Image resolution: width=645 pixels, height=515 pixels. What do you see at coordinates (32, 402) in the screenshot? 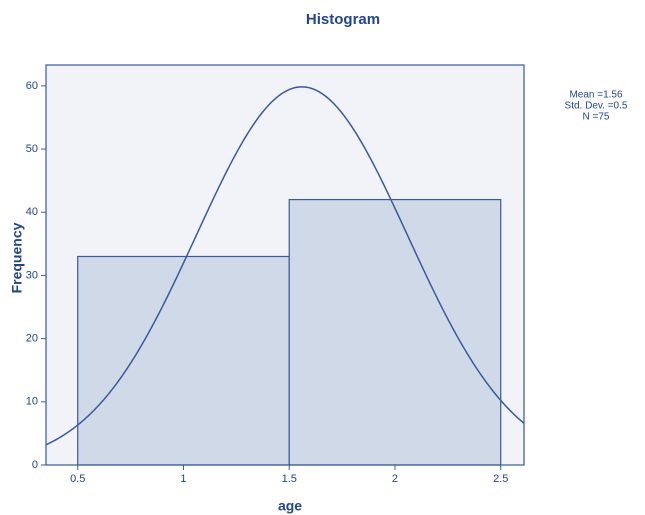
I see `y-tick-label: 10` at bounding box center [32, 402].